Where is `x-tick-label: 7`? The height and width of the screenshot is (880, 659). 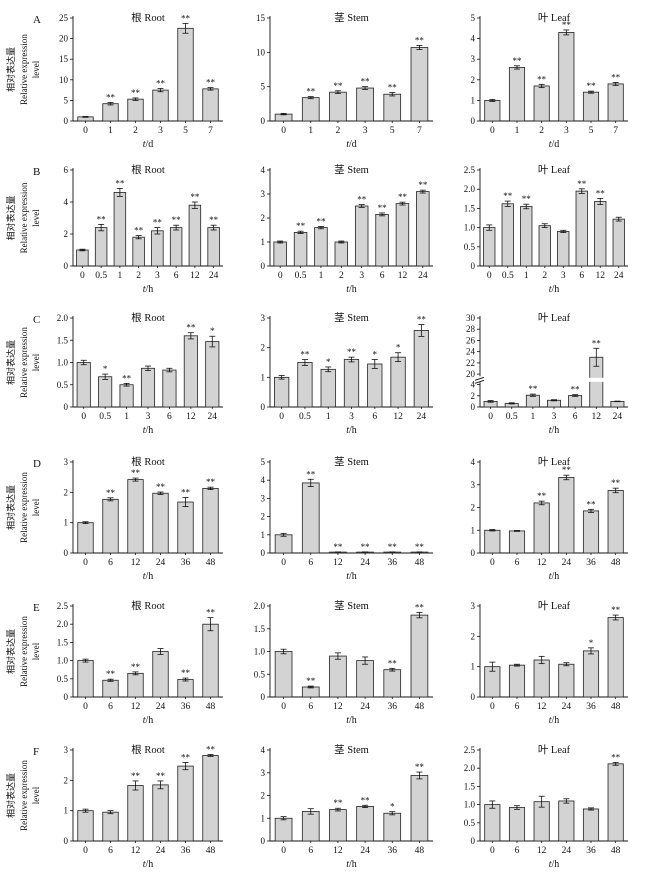 x-tick-label: 7 is located at coordinates (419, 131).